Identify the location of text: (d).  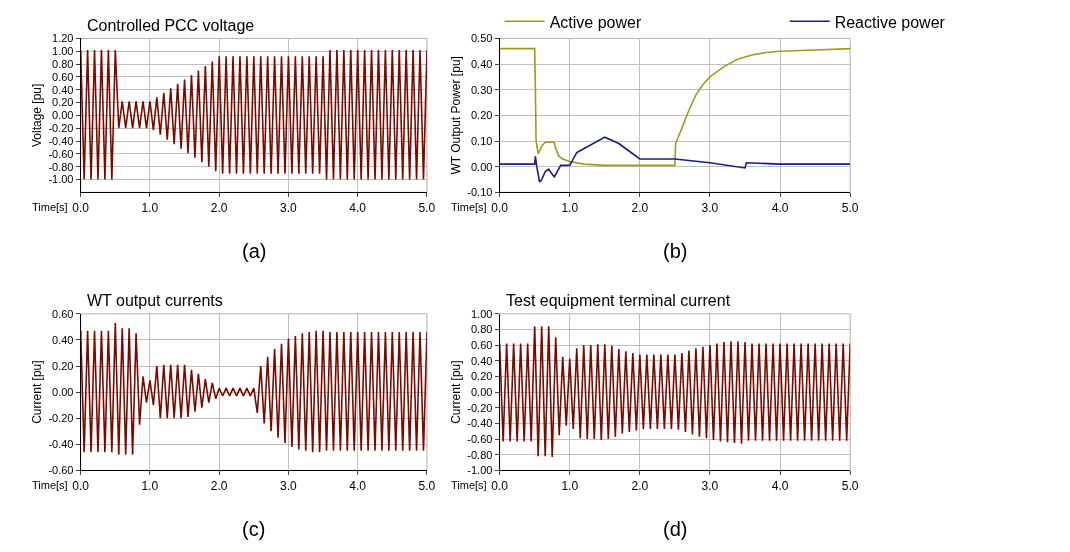
(675, 529).